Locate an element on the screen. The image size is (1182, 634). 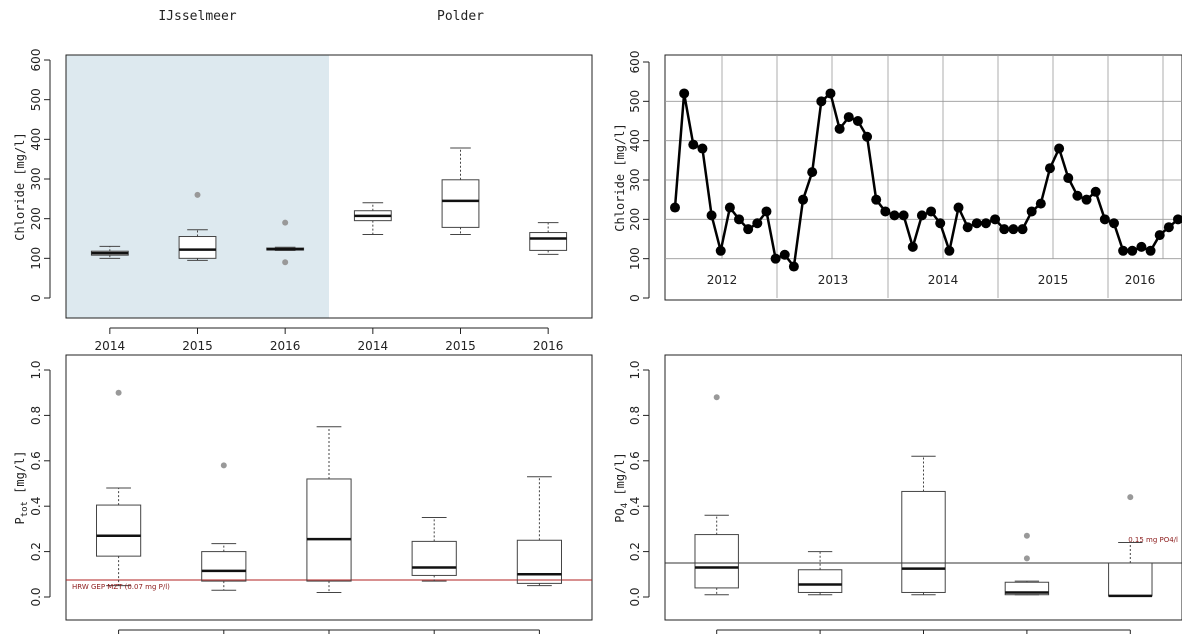
y-axis-label: PO4 [mg/l] is located at coordinates (621, 487).